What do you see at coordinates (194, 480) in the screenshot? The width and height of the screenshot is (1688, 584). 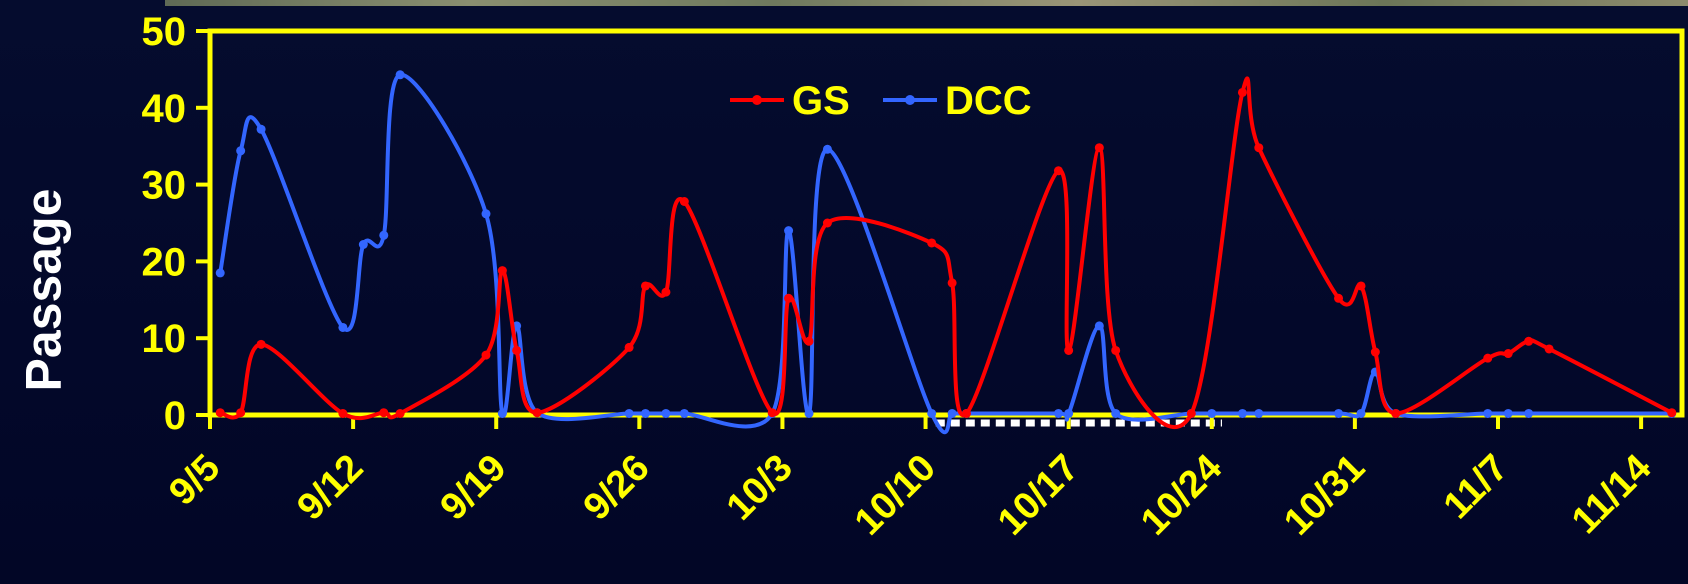 I see `x-tick-label: 9/5` at bounding box center [194, 480].